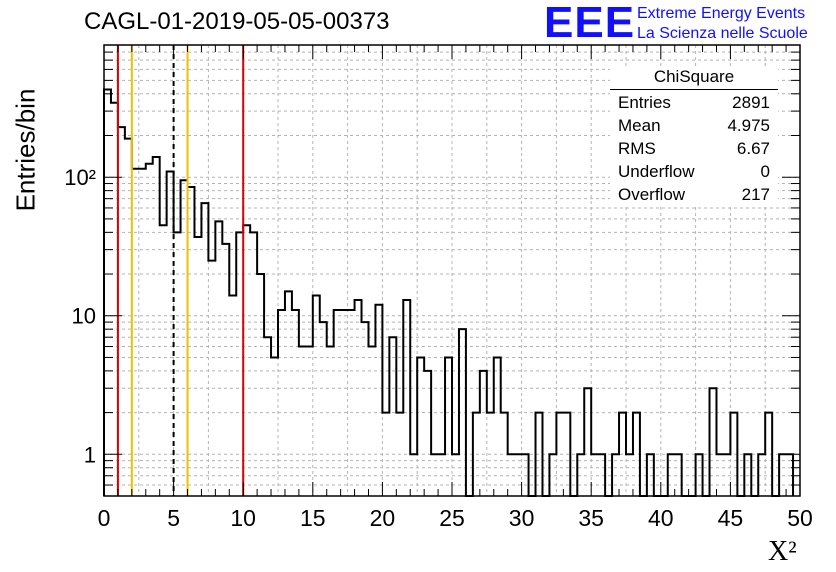 The height and width of the screenshot is (572, 836). I want to click on x-tick-label: 5, so click(173, 518).